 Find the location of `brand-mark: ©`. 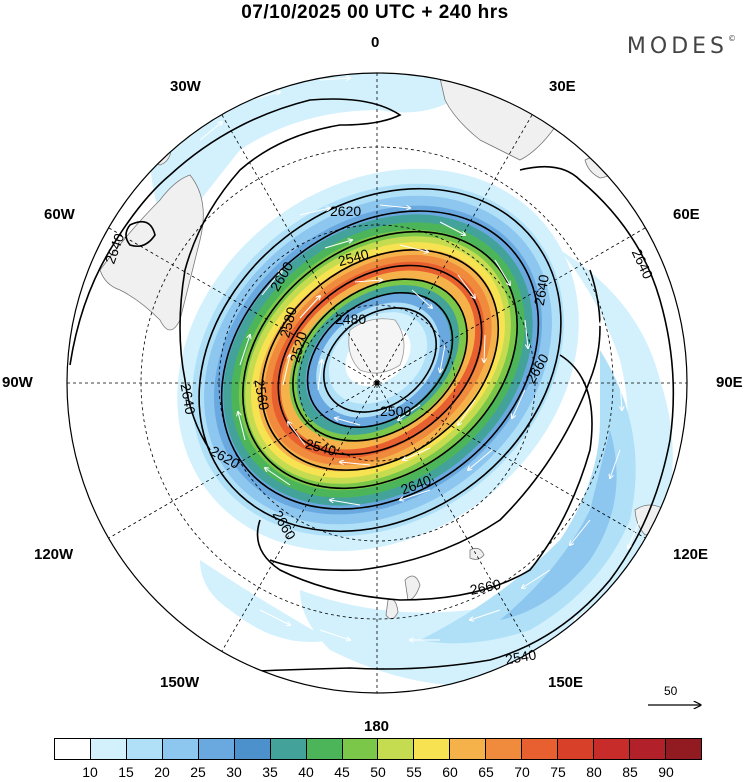

brand-mark: © is located at coordinates (732, 38).